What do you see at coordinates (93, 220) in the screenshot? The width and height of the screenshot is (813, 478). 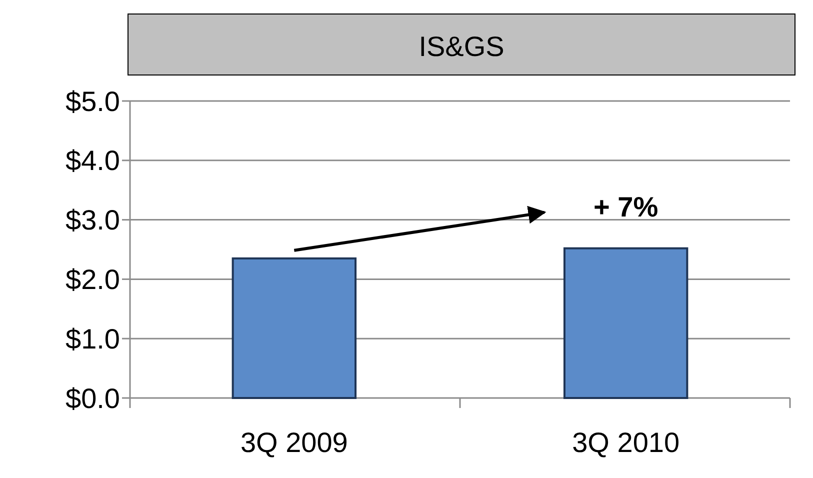 I see `y-tick-label: $3.0` at bounding box center [93, 220].